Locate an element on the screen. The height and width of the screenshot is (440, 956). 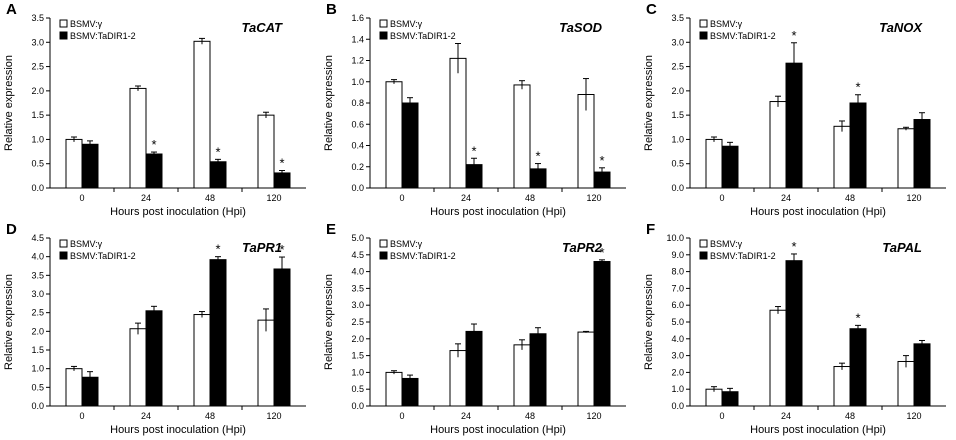
y-tick-label: 7.0 is located at coordinates (677, 288).